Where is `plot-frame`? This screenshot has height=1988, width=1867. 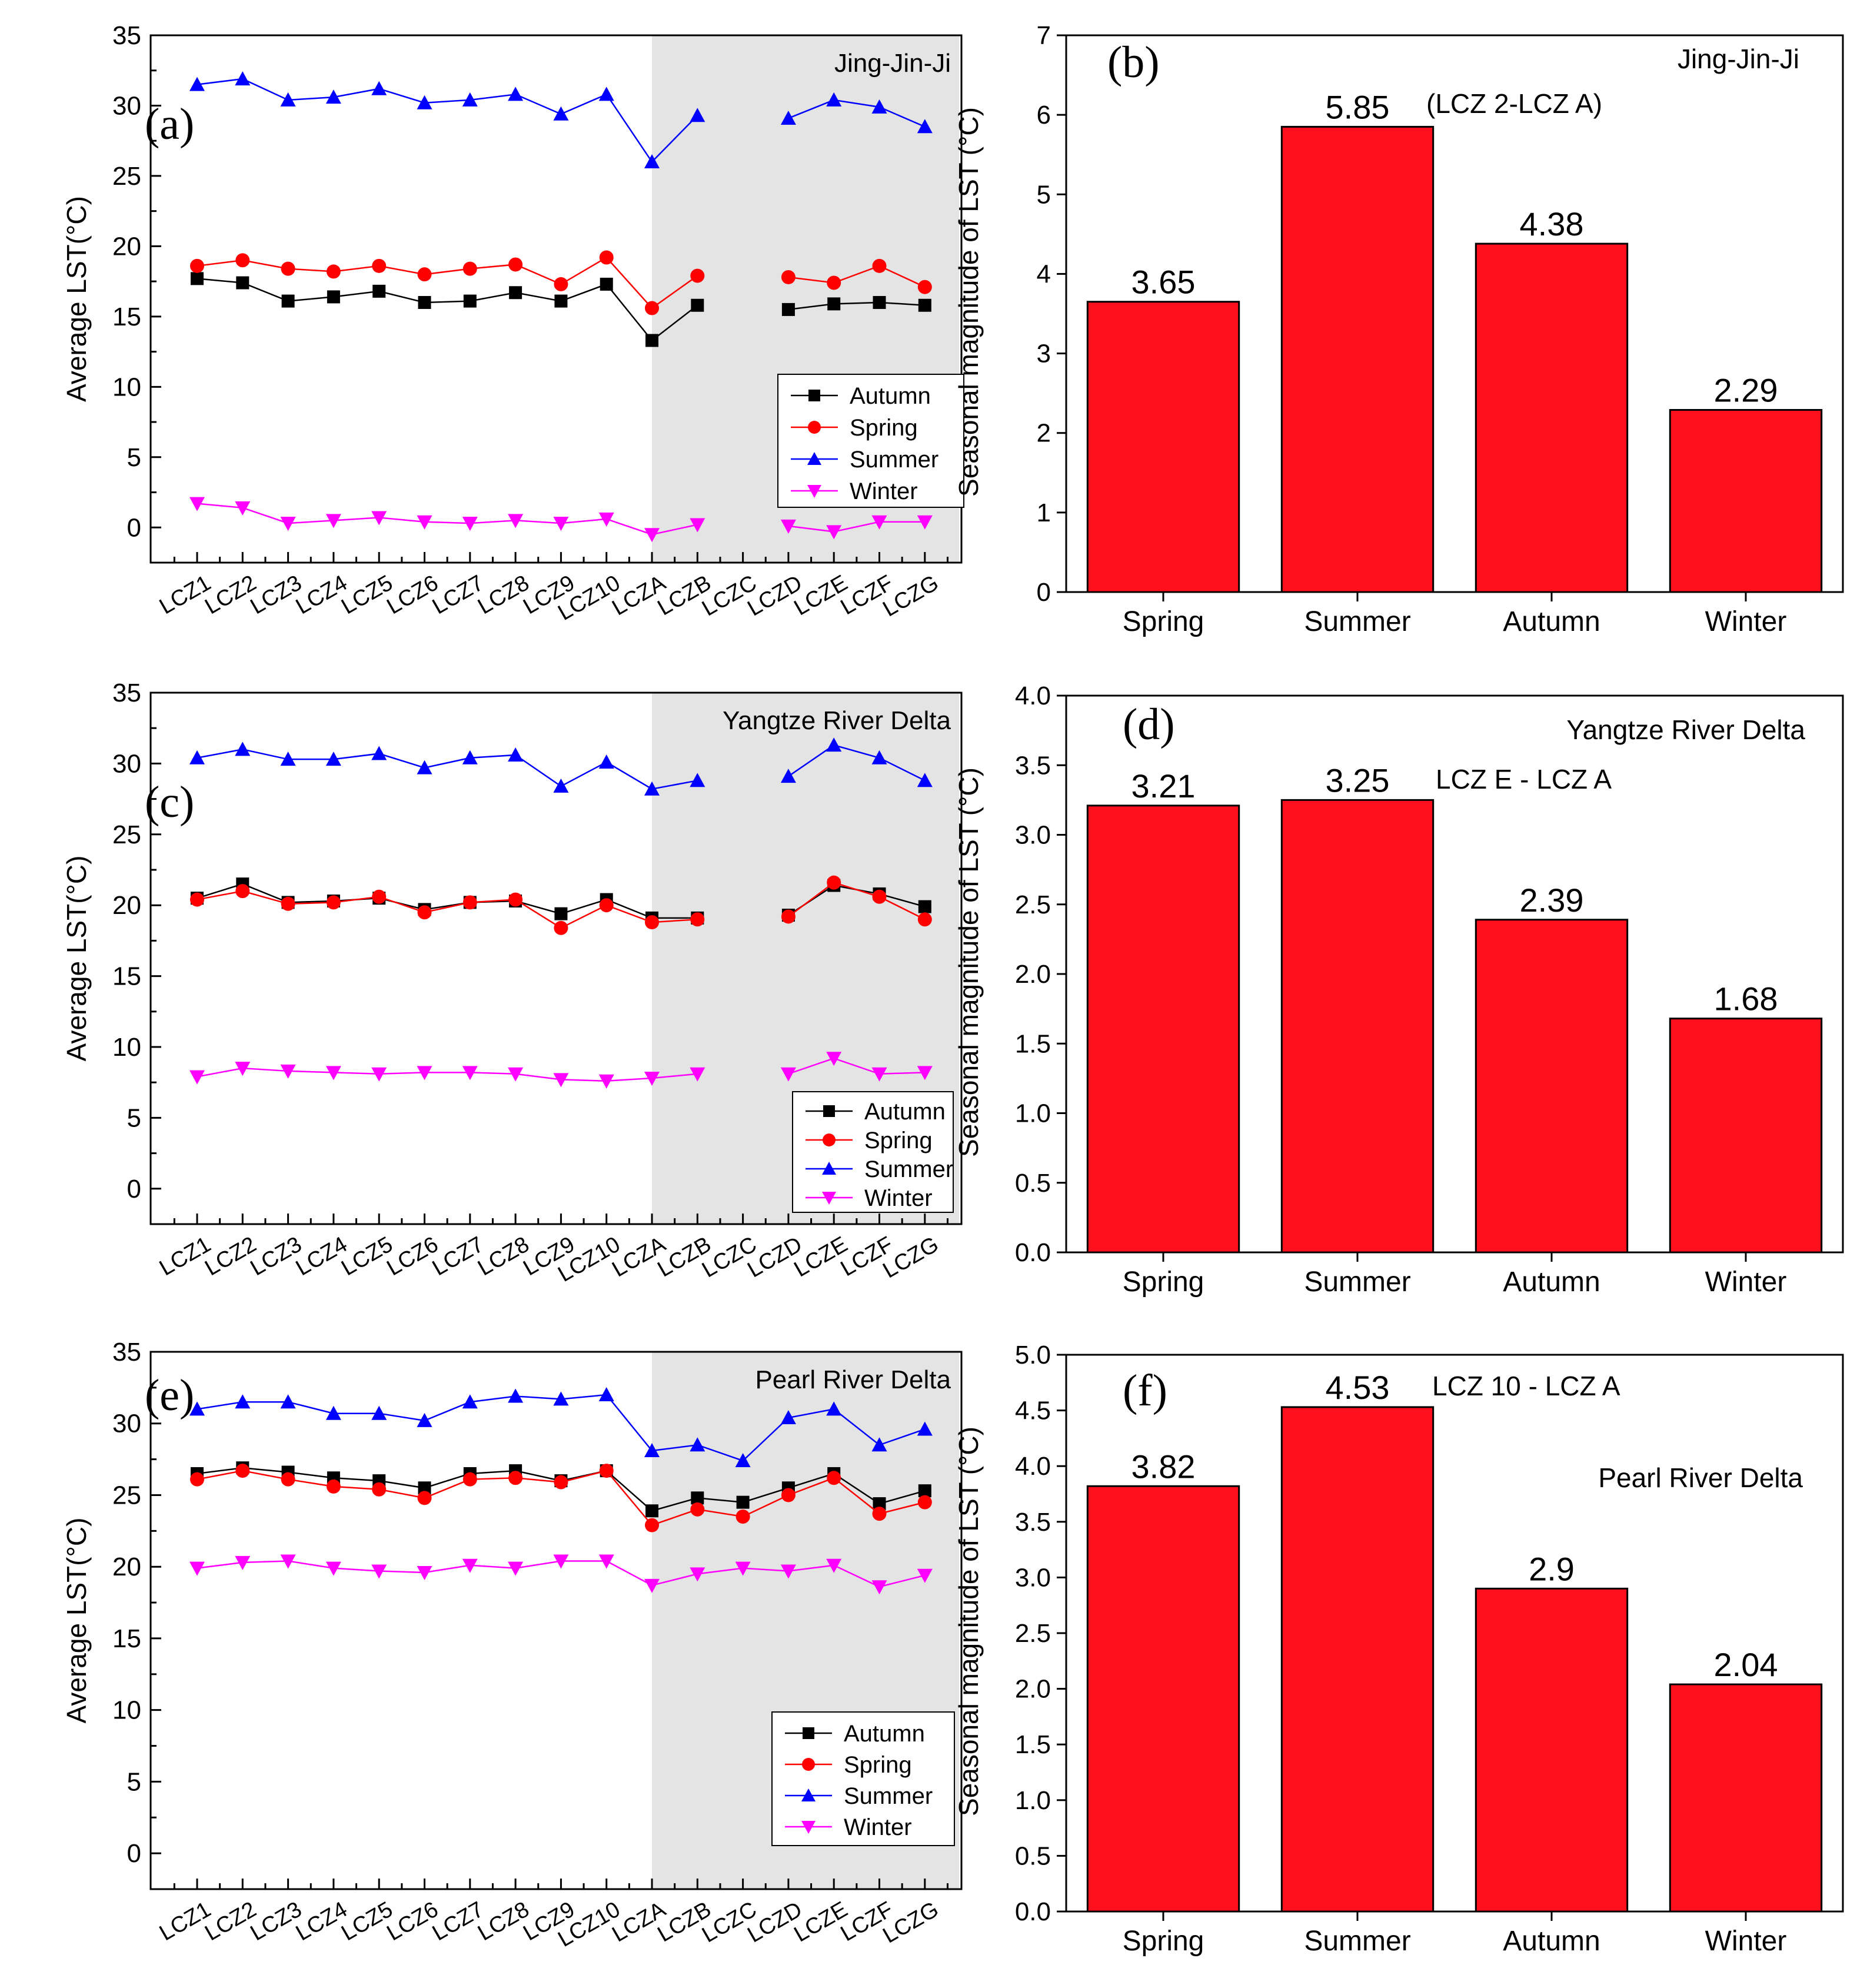 plot-frame is located at coordinates (556, 1620).